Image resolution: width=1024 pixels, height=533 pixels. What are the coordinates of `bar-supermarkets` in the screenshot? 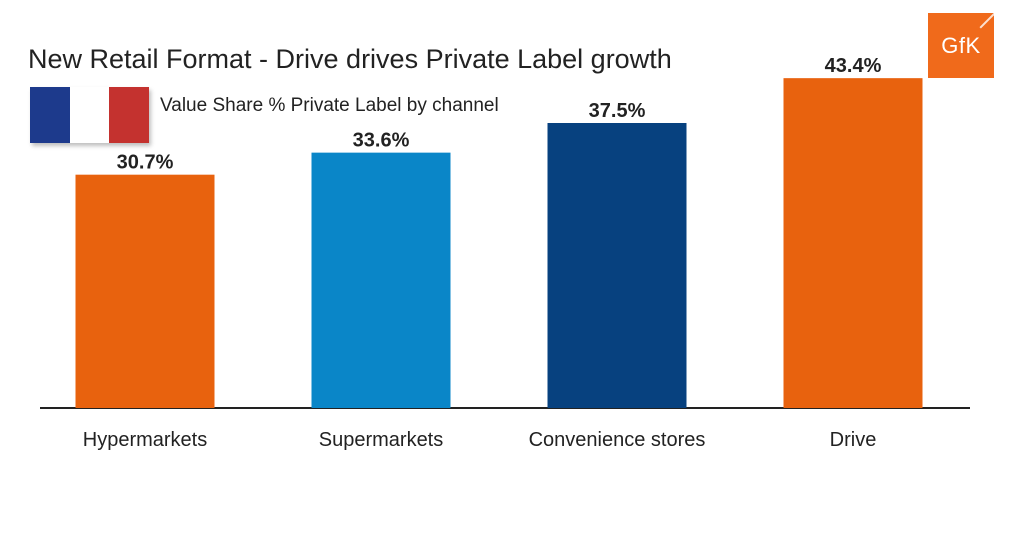 It's located at (381, 280).